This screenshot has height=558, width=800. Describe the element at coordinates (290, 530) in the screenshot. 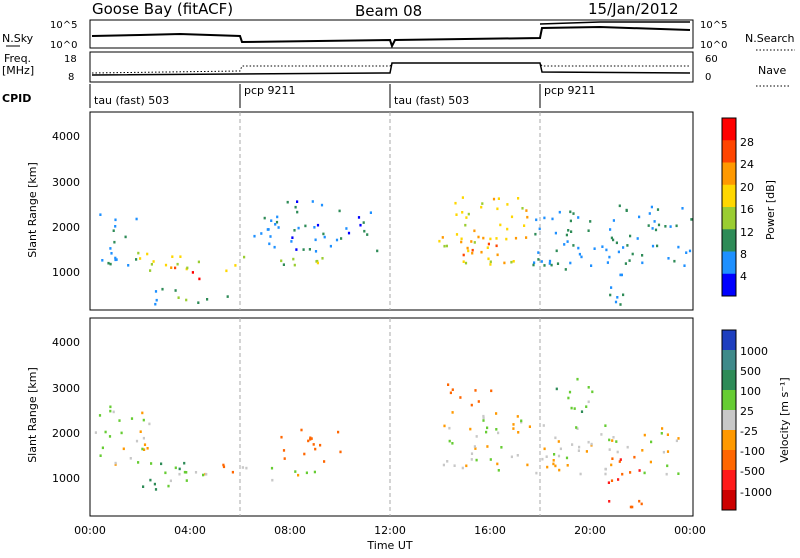

I see `xtick-0800: 08:00` at that location.